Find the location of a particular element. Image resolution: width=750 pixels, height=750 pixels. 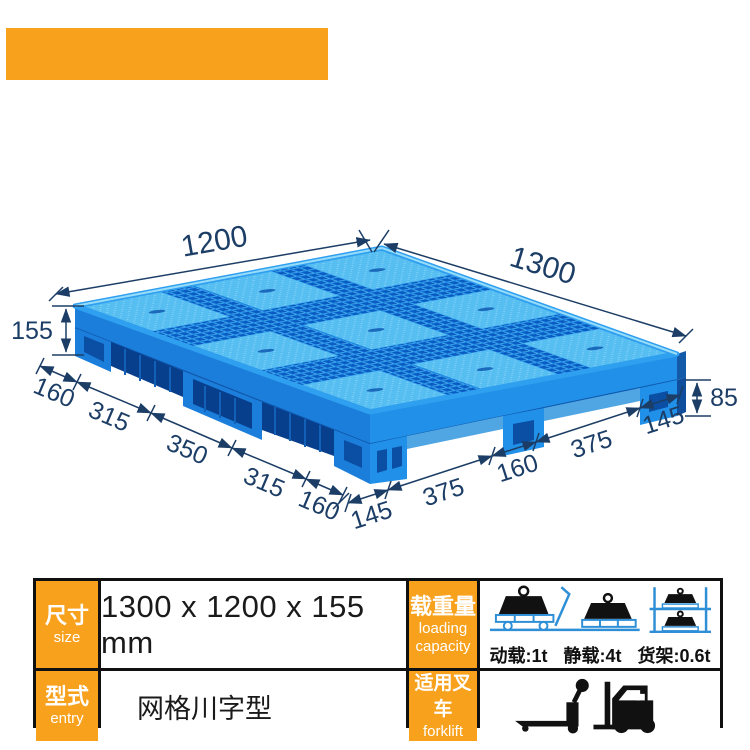

dynamic-load-value: 动载:1t is located at coordinates (518, 655).